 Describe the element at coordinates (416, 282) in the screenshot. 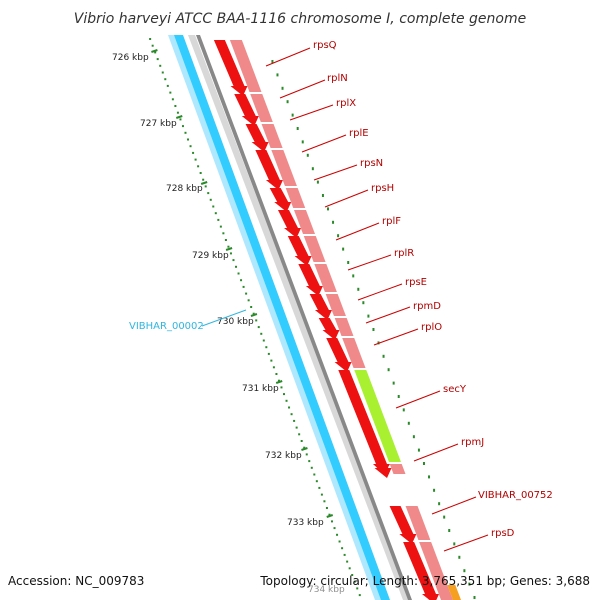

I see `gene-label-rpsE: rpsE` at that location.